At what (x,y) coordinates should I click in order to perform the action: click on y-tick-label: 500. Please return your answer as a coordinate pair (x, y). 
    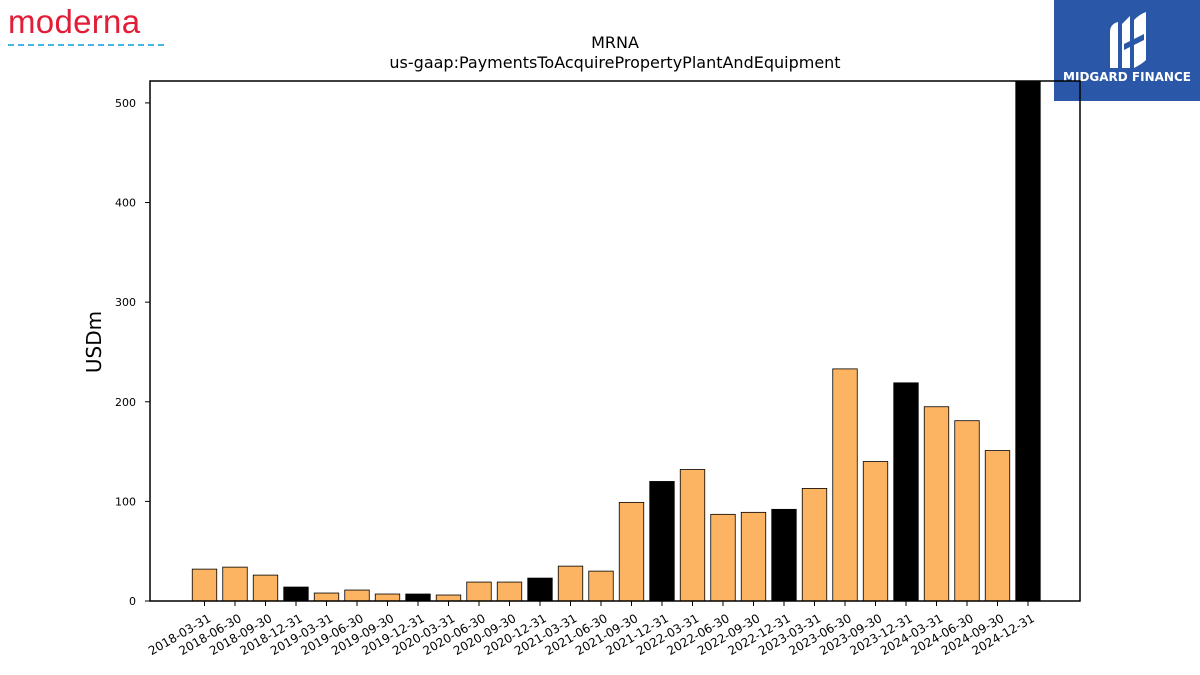
    Looking at the image, I should click on (125, 103).